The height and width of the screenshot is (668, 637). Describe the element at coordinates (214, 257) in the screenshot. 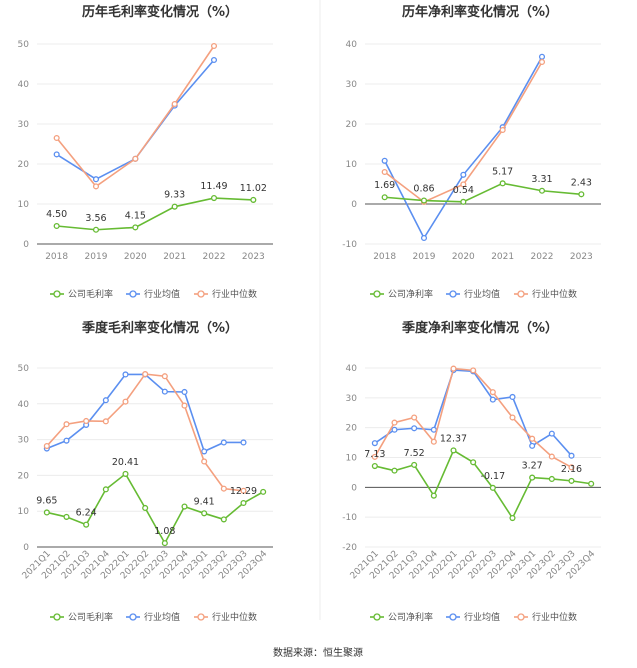

I see `x-tick-label: 2022` at that location.